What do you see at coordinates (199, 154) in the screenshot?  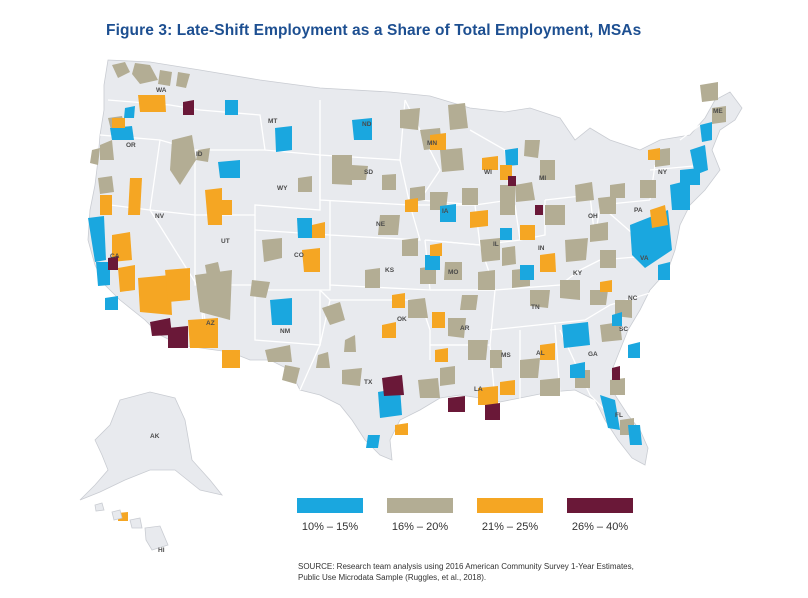 I see `state-label-id: ID` at bounding box center [199, 154].